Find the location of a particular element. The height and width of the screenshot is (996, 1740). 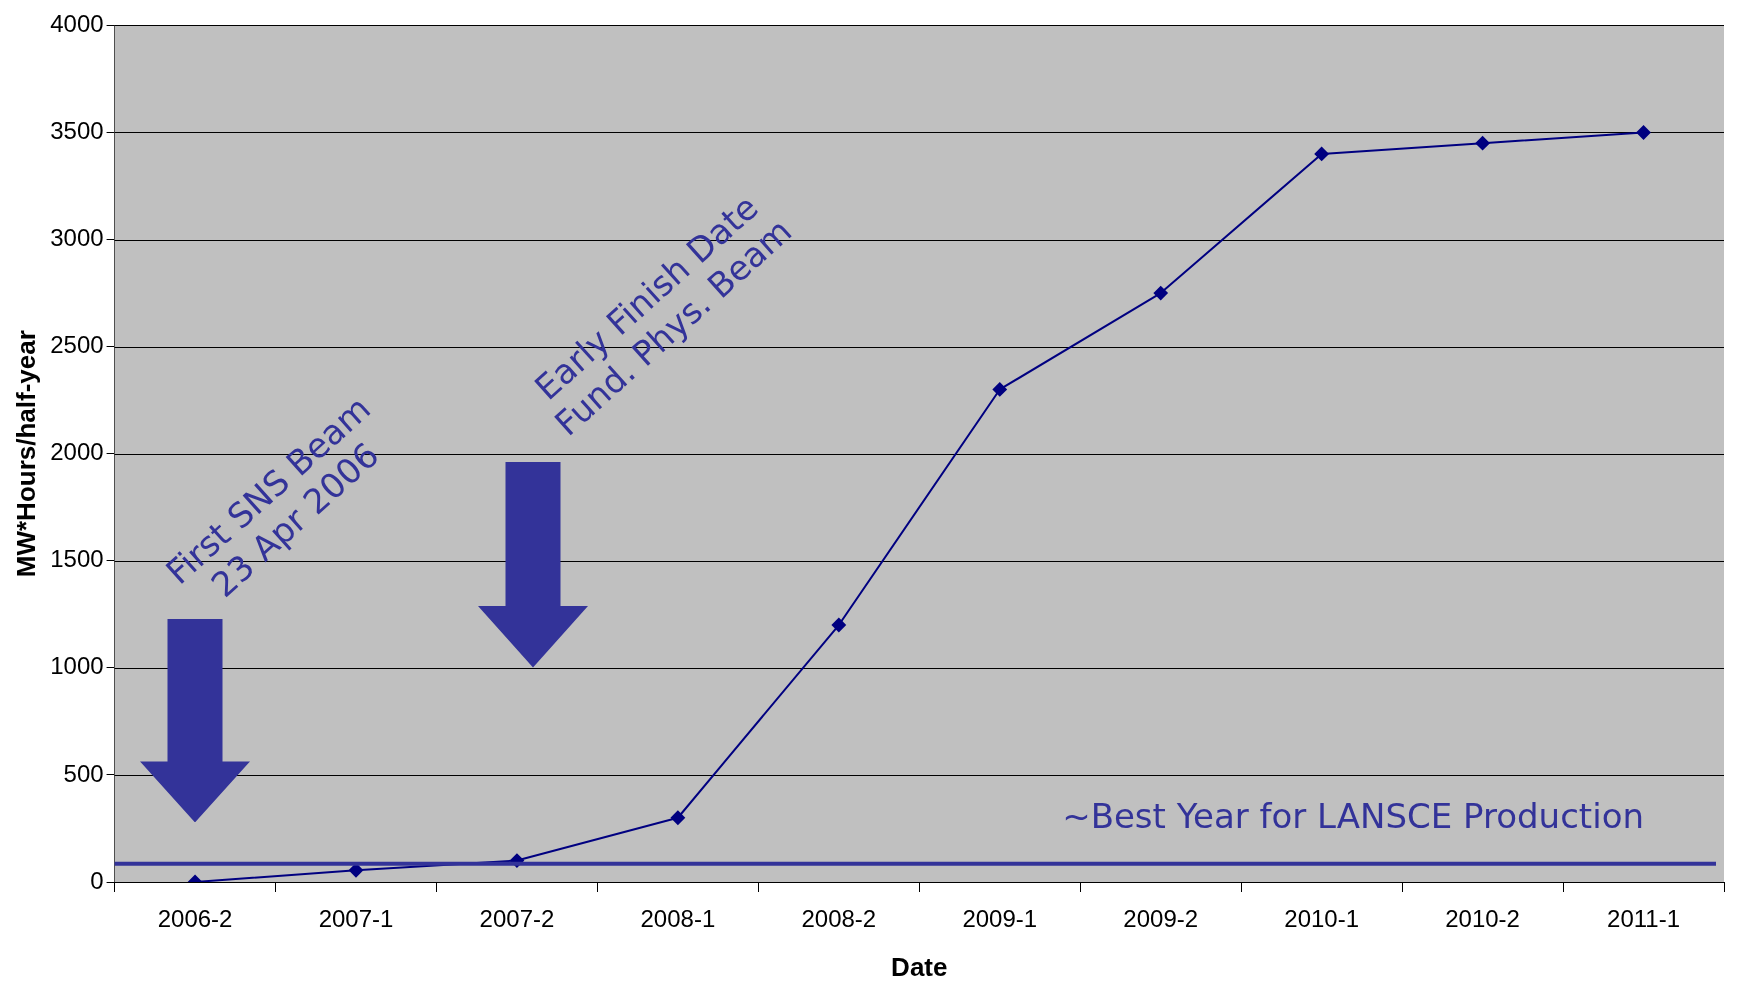

y-tick-label: 0 is located at coordinates (97, 880).